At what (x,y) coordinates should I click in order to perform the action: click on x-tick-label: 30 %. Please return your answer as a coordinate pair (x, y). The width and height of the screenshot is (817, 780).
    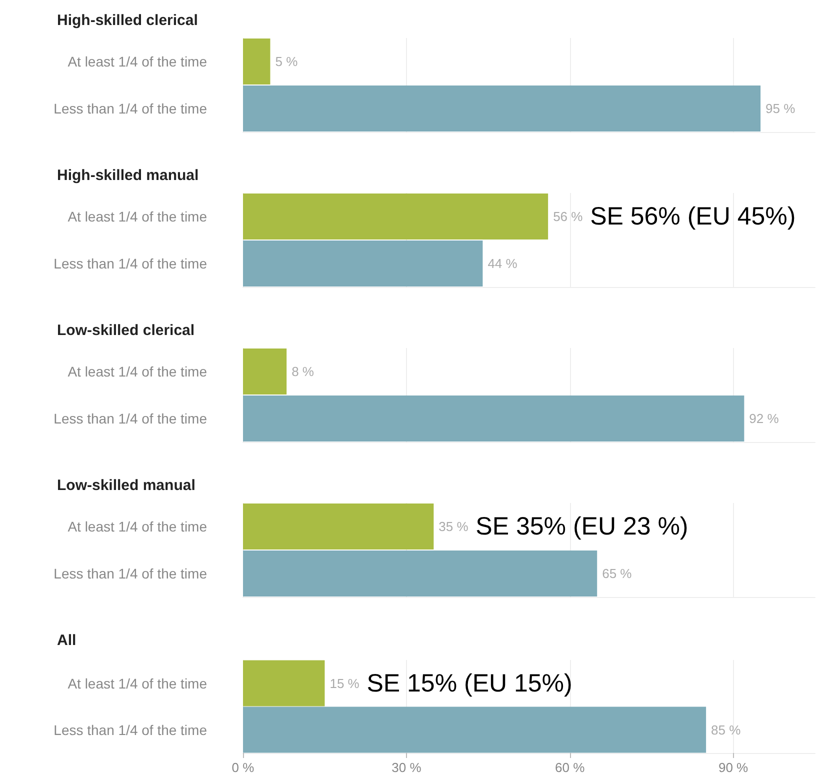
    Looking at the image, I should click on (407, 767).